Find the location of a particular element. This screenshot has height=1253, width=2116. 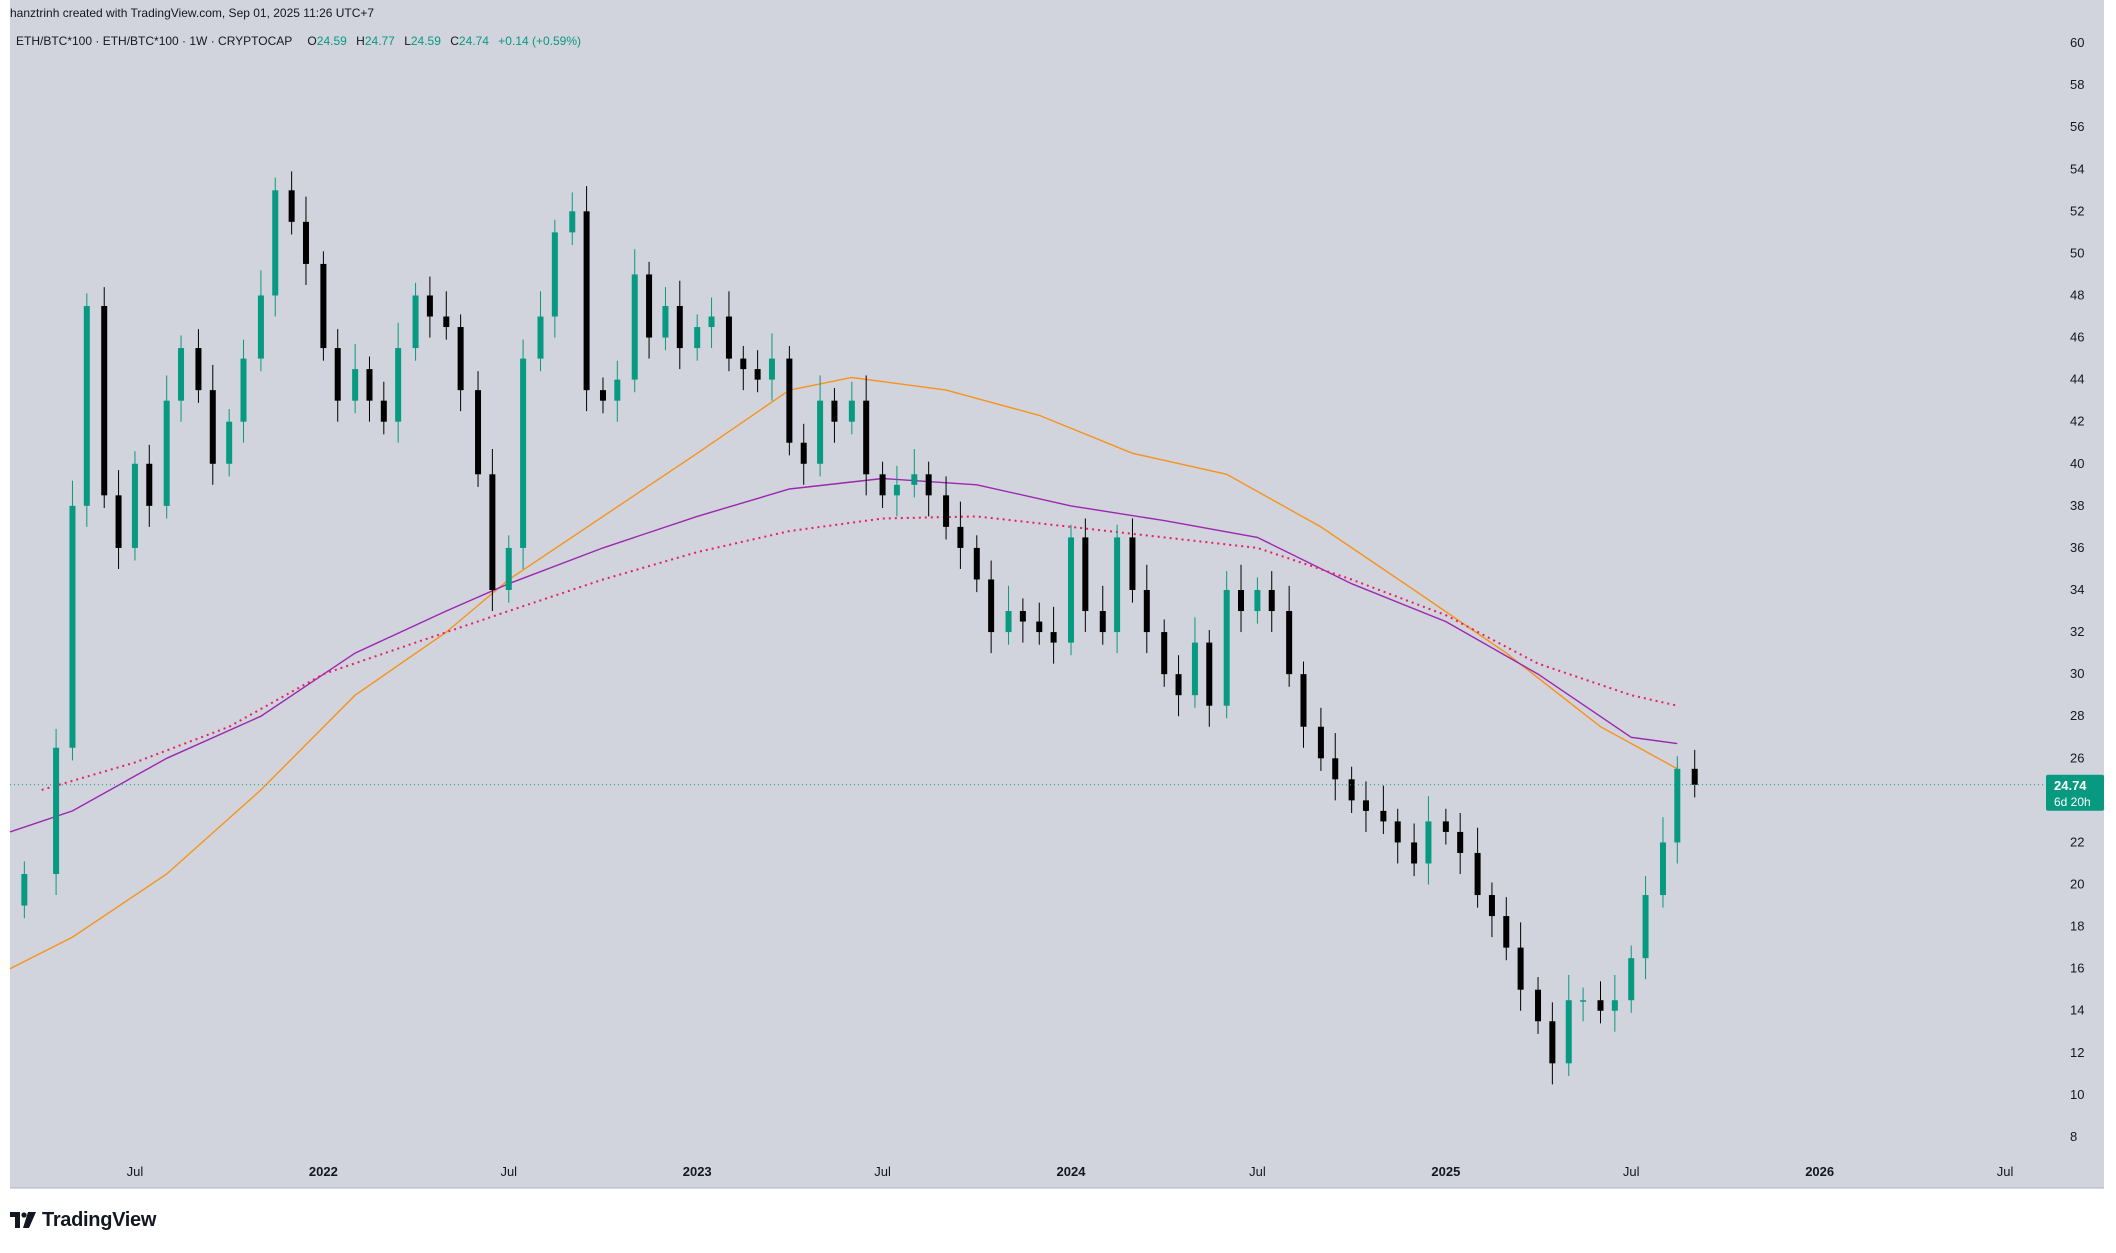

y-tick-label: 36 is located at coordinates (2077, 547).